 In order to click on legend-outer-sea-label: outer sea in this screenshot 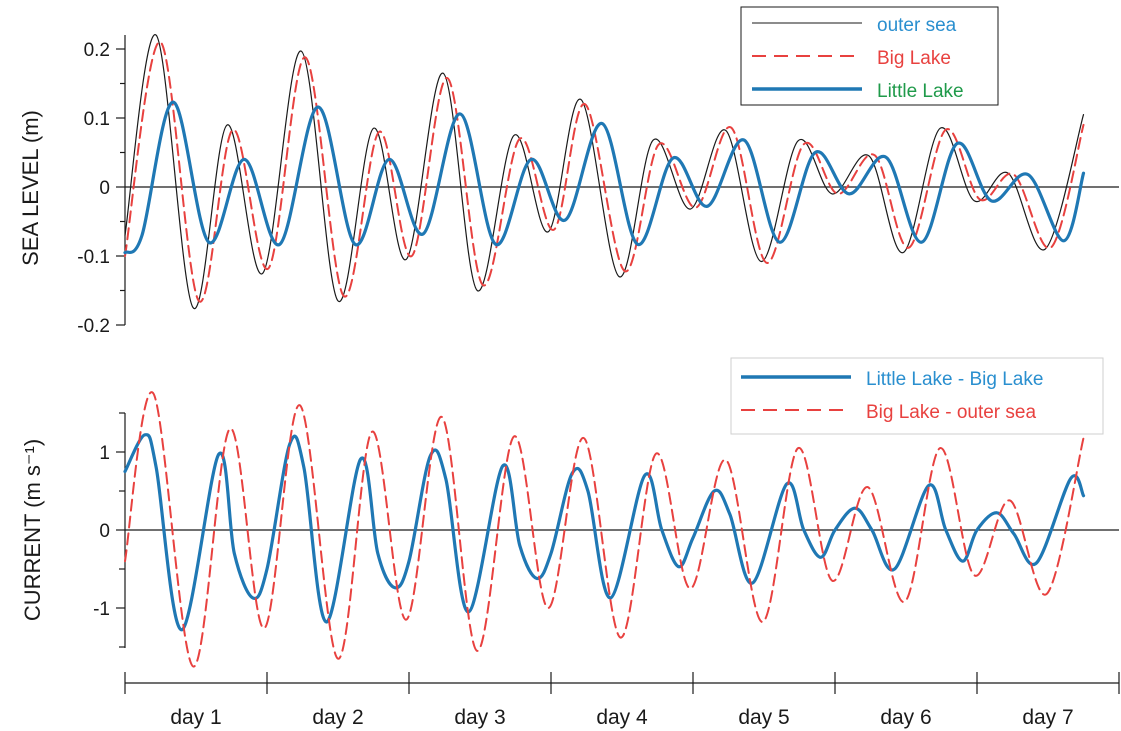, I will do `click(917, 25)`.